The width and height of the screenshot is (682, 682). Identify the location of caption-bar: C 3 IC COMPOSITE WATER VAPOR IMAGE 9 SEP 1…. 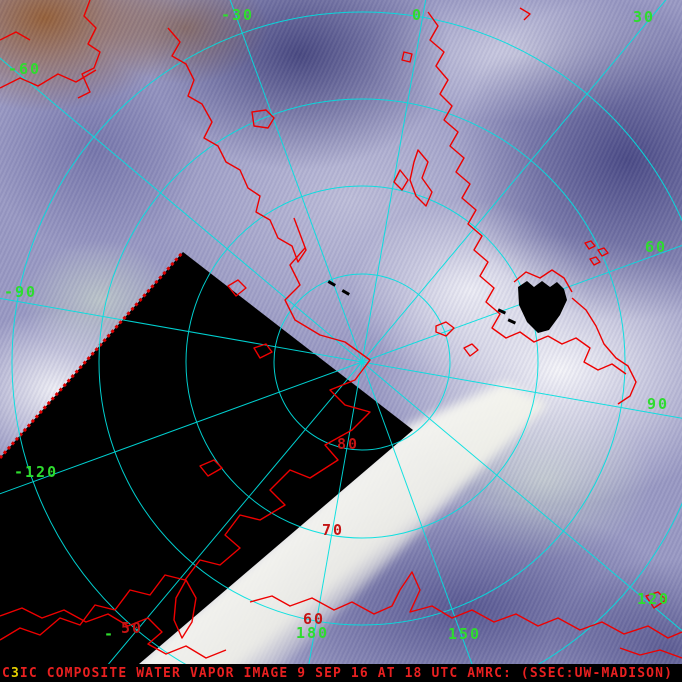
(341, 673).